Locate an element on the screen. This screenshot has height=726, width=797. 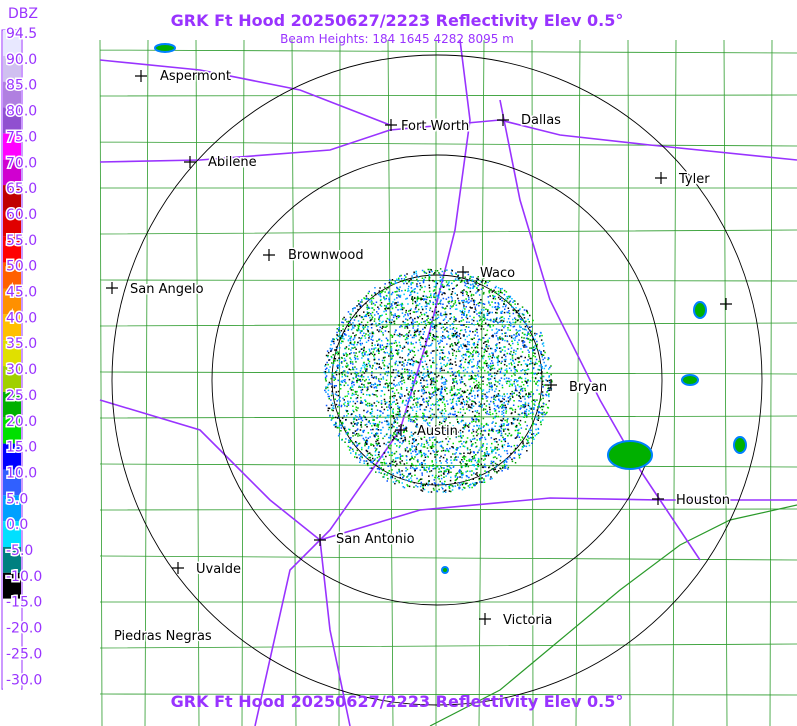
city-label: Piedras Negras is located at coordinates (163, 636).